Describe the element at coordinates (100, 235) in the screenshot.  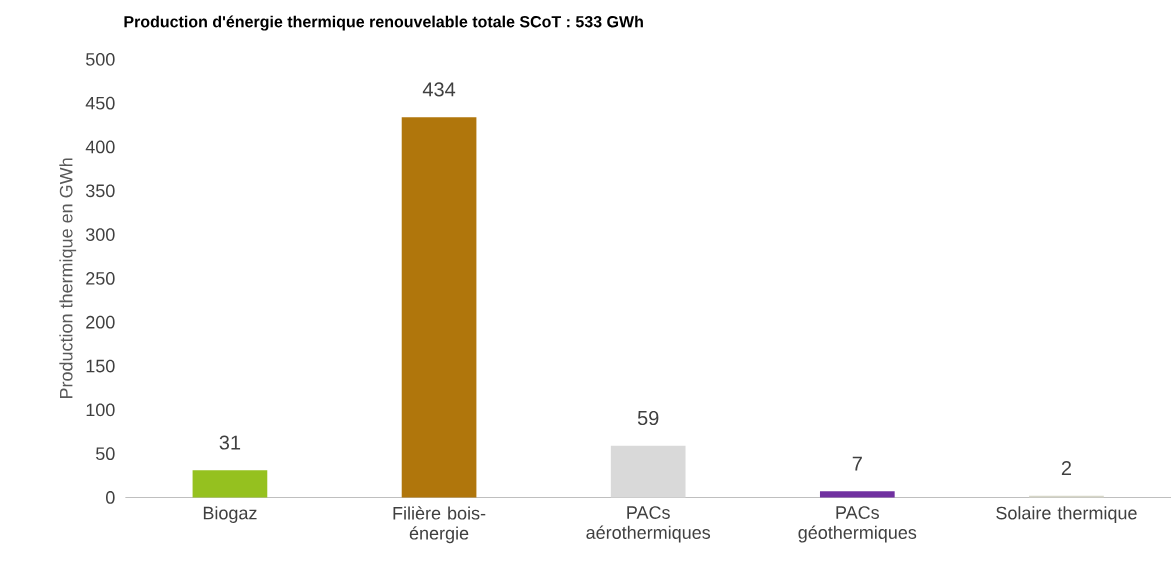
I see `y-tick-label: 300` at that location.